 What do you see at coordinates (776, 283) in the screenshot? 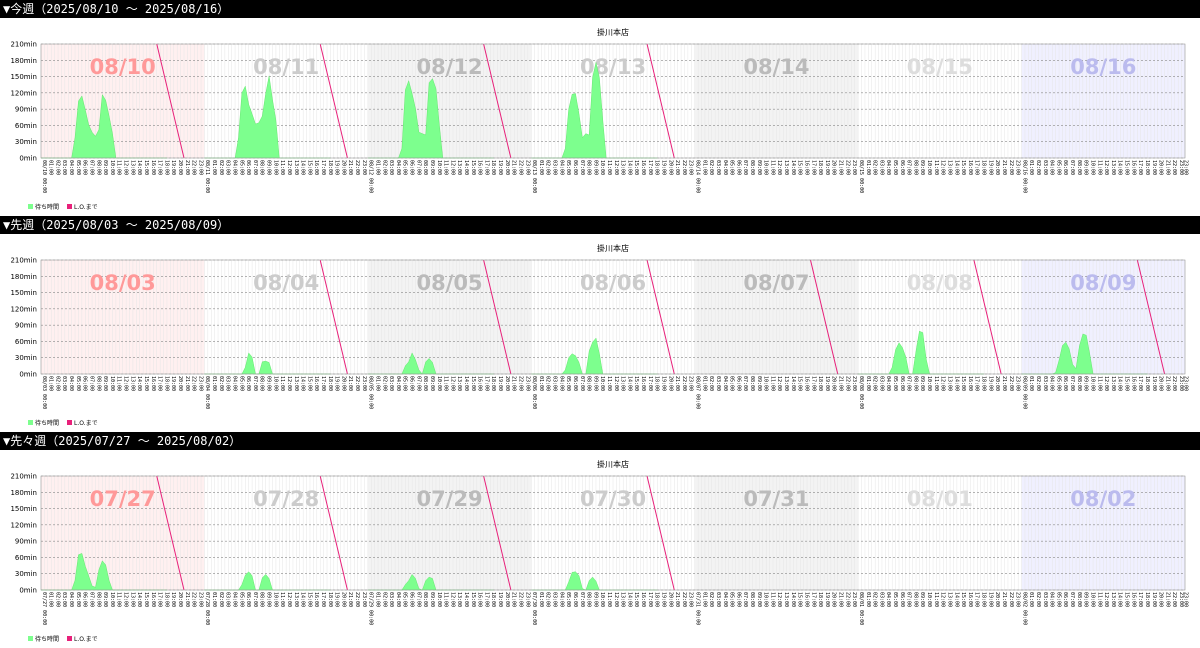
I see `day-label: 08/07` at bounding box center [776, 283].